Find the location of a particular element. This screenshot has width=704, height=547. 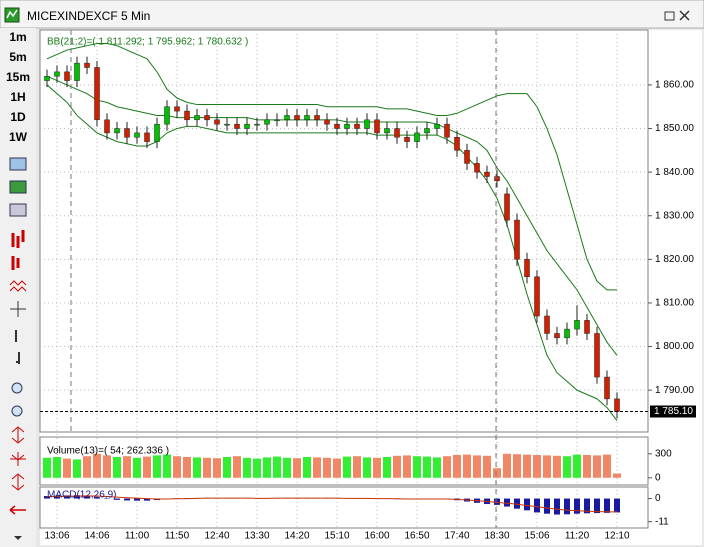

left-toolbar is located at coordinates (18, 287).